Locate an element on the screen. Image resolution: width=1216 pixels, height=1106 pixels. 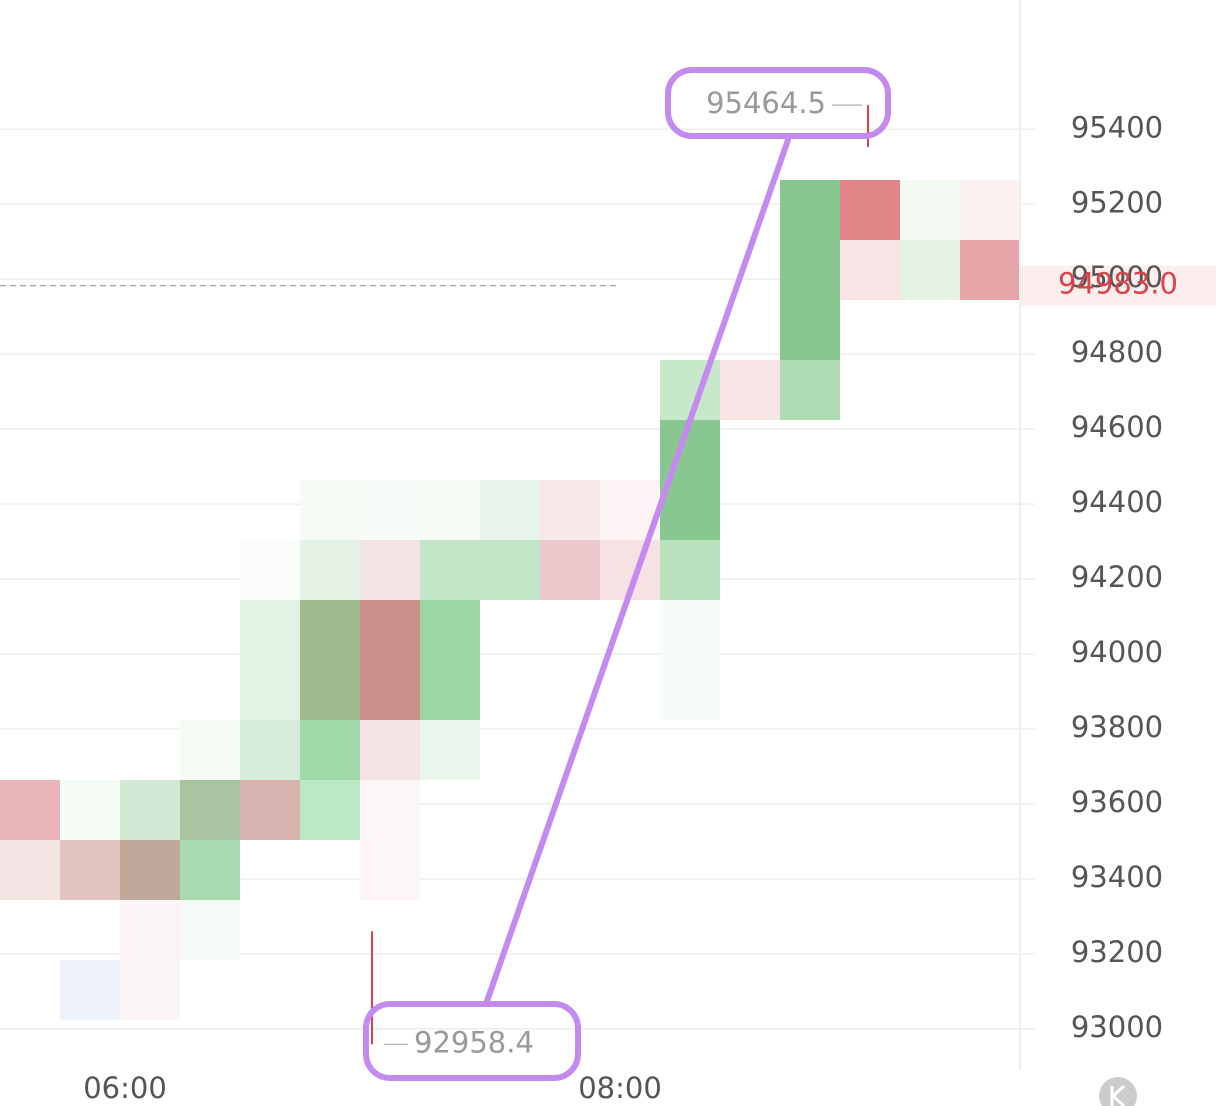
logo is located at coordinates (1118, 1091).